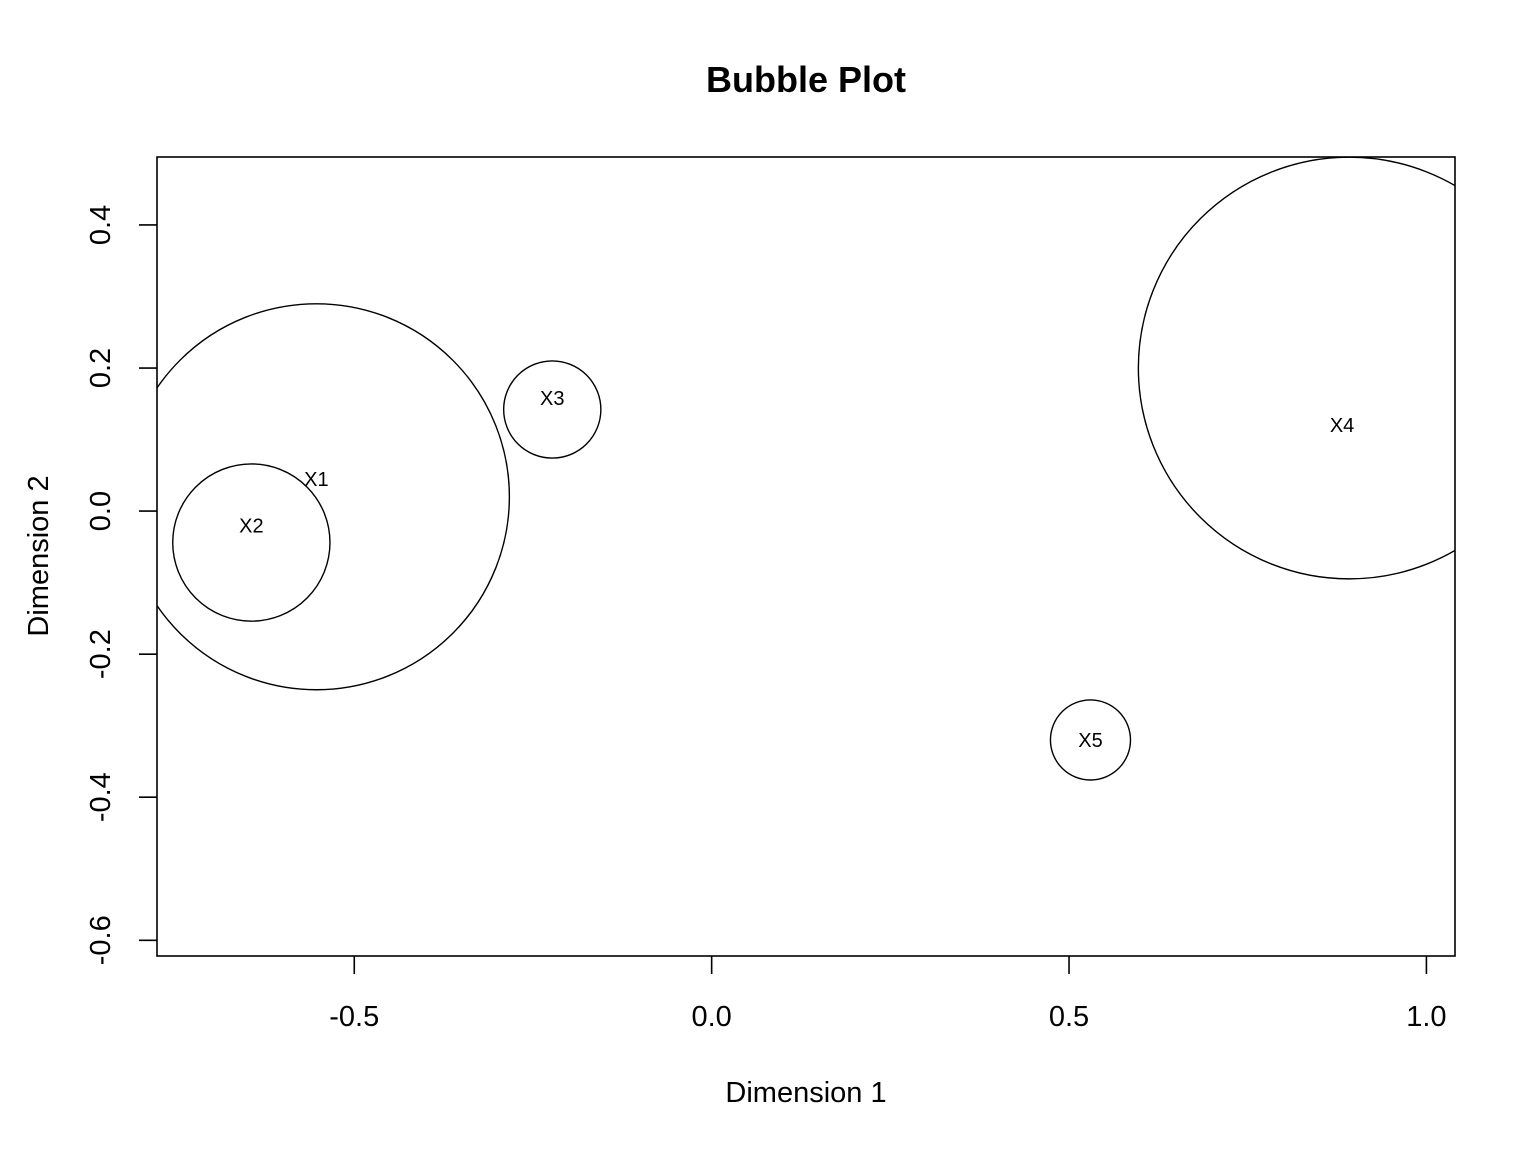 This screenshot has width=1536, height=1152. I want to click on y-tick-label: 0.0, so click(101, 511).